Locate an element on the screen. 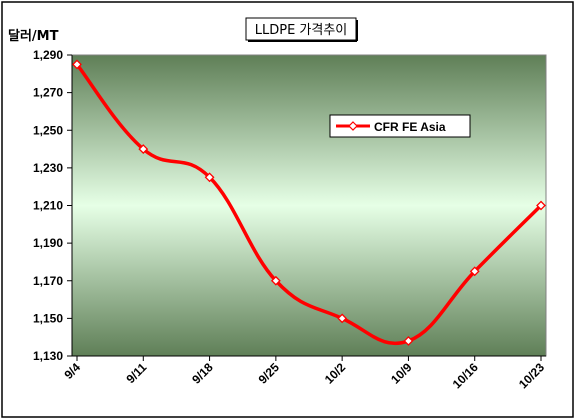 This screenshot has width=575, height=419. title-box: LLDPE 가격추이 is located at coordinates (301, 29).